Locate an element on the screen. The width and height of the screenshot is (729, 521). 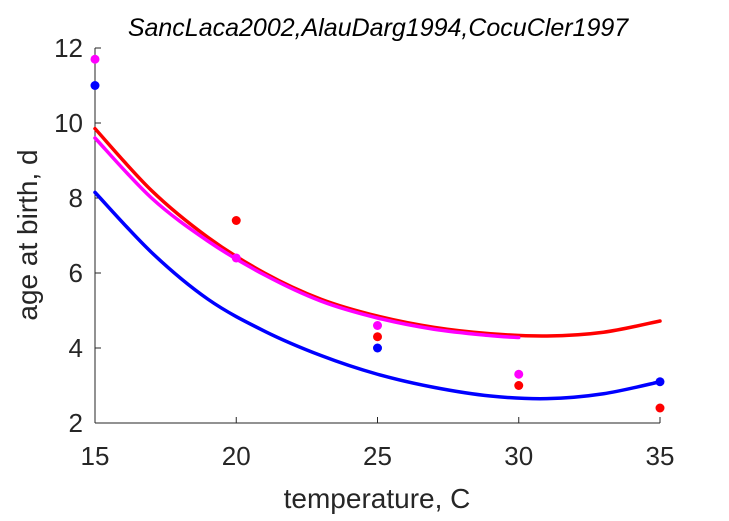
x-tick-label: 15 is located at coordinates (95, 456).